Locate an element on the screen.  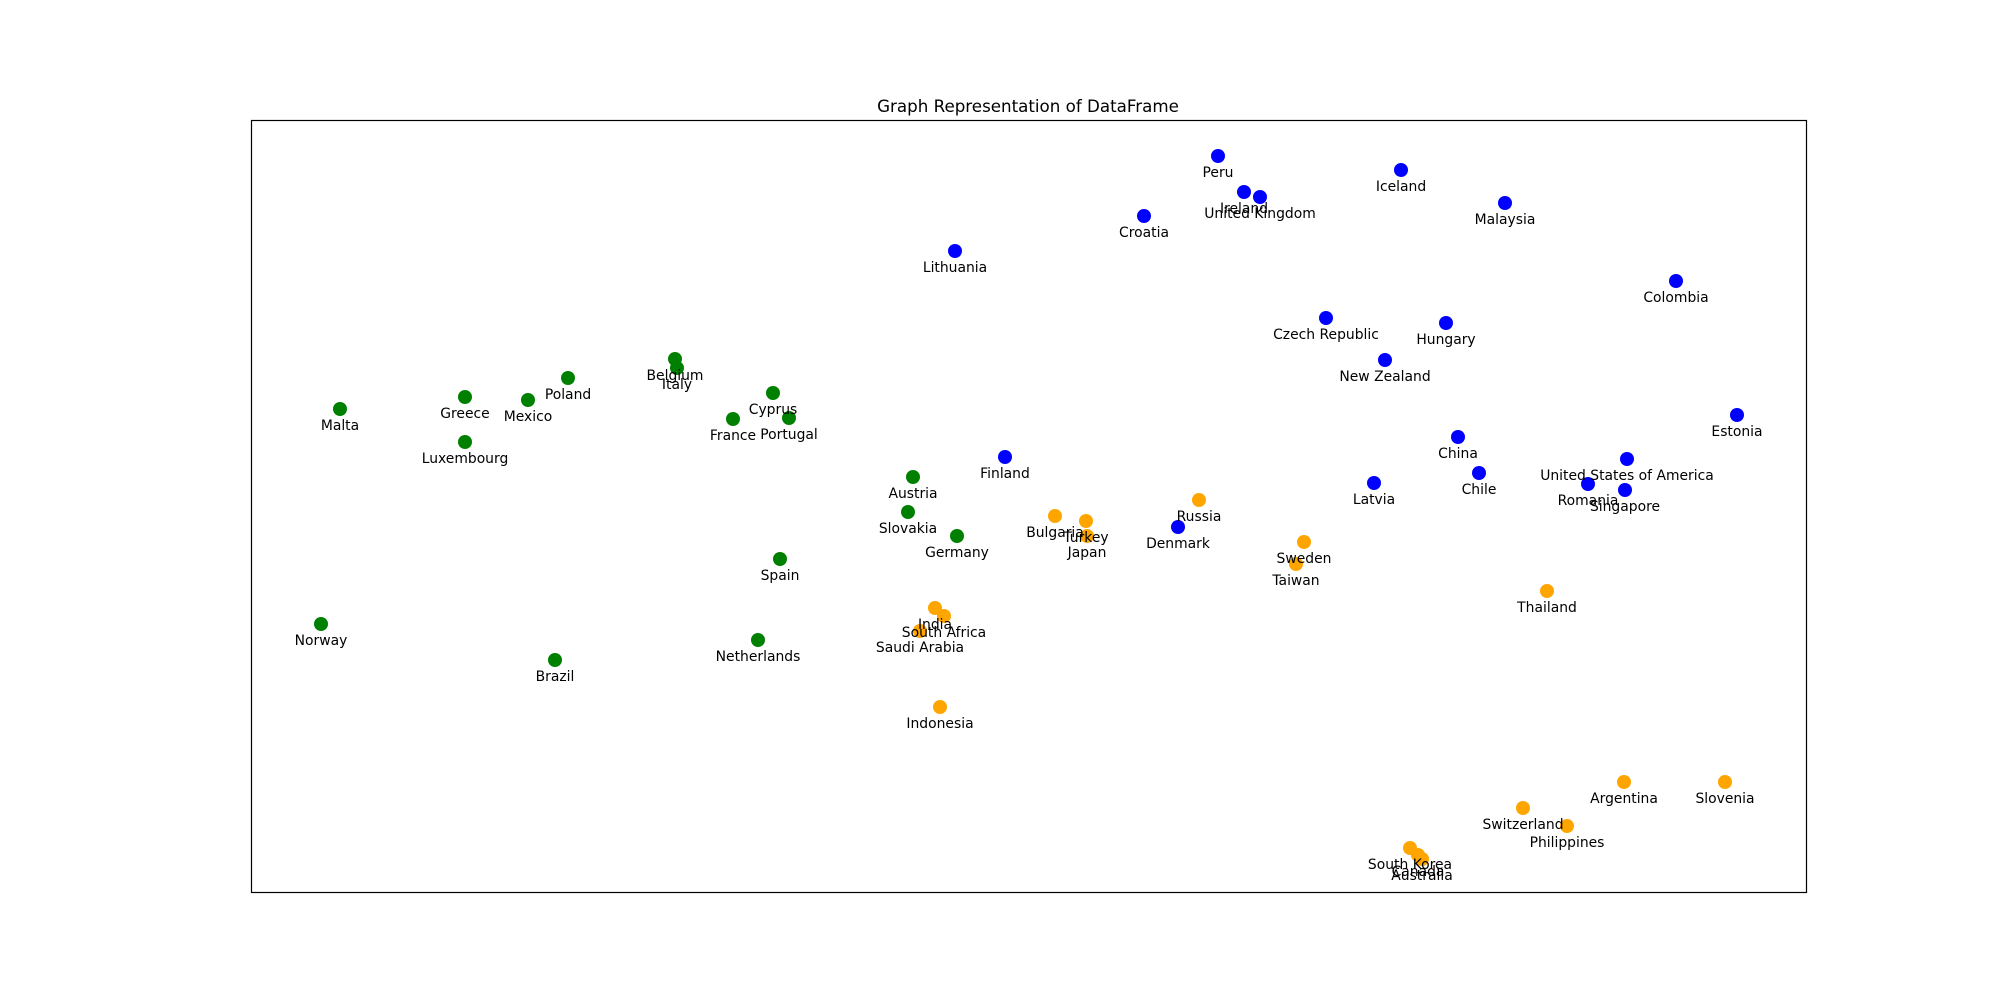
node-point-norway is located at coordinates (321, 624).